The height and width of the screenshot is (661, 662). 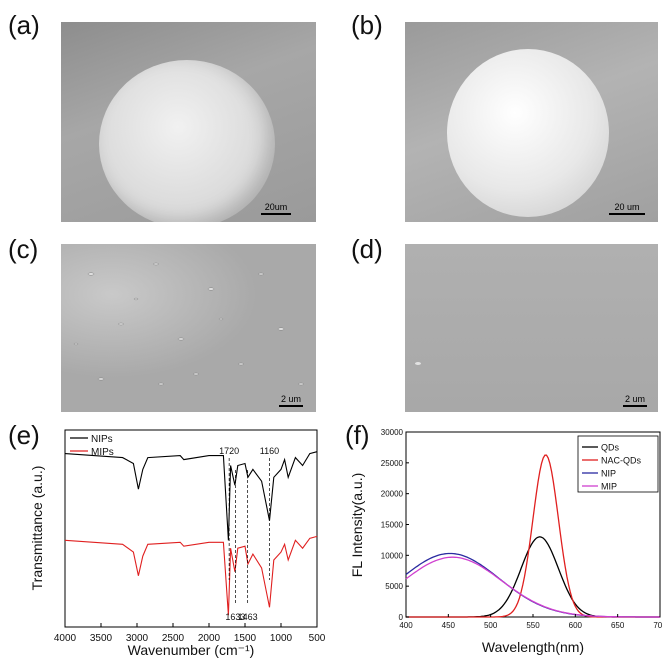 I want to click on panel-label-e: (e), so click(x=24, y=435).